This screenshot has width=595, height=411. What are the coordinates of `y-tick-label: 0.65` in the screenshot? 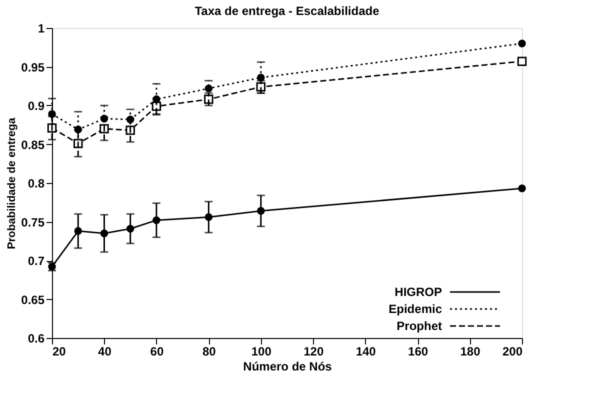 It's located at (33, 299).